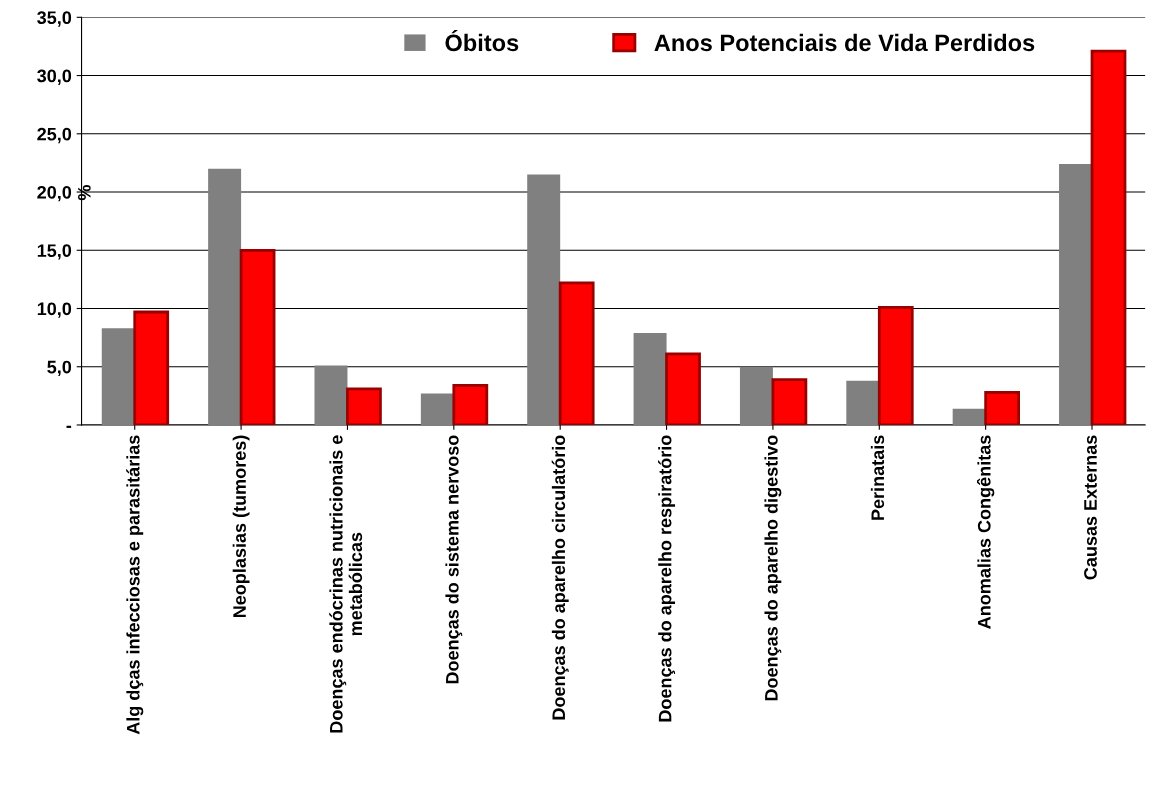  I want to click on x-tick-label: Doenças do aparelho digestivo, so click(773, 568).